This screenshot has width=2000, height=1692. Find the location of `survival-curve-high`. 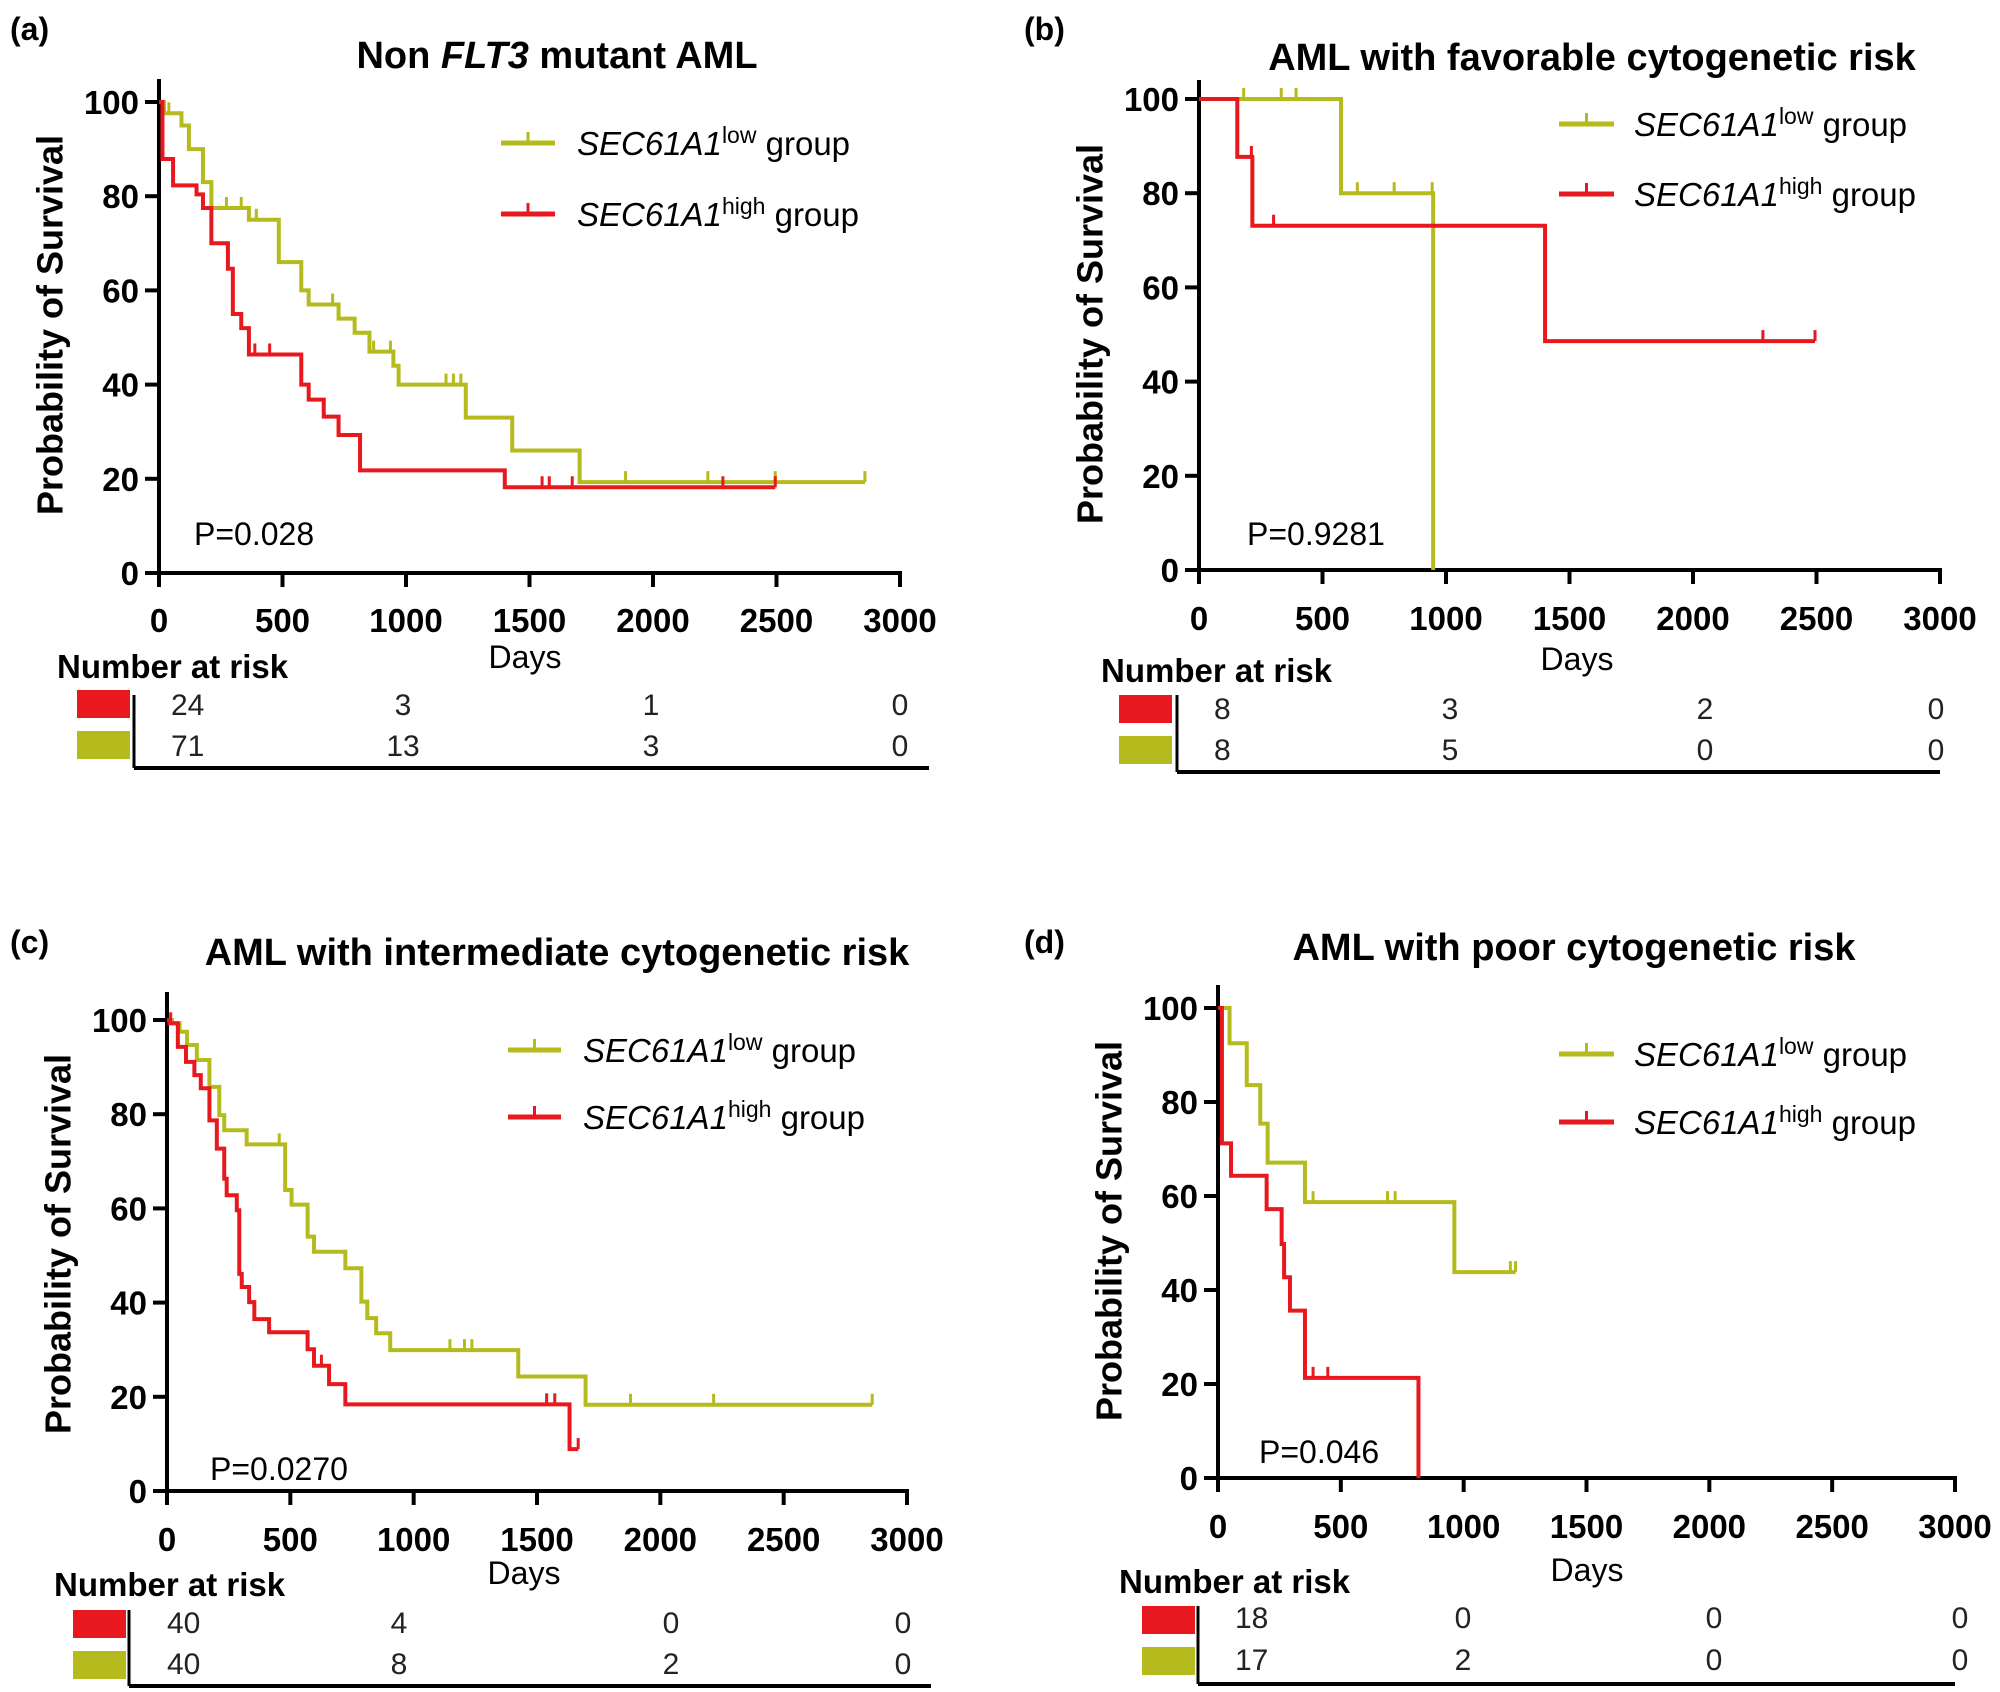

survival-curve-high is located at coordinates (1507, 220).